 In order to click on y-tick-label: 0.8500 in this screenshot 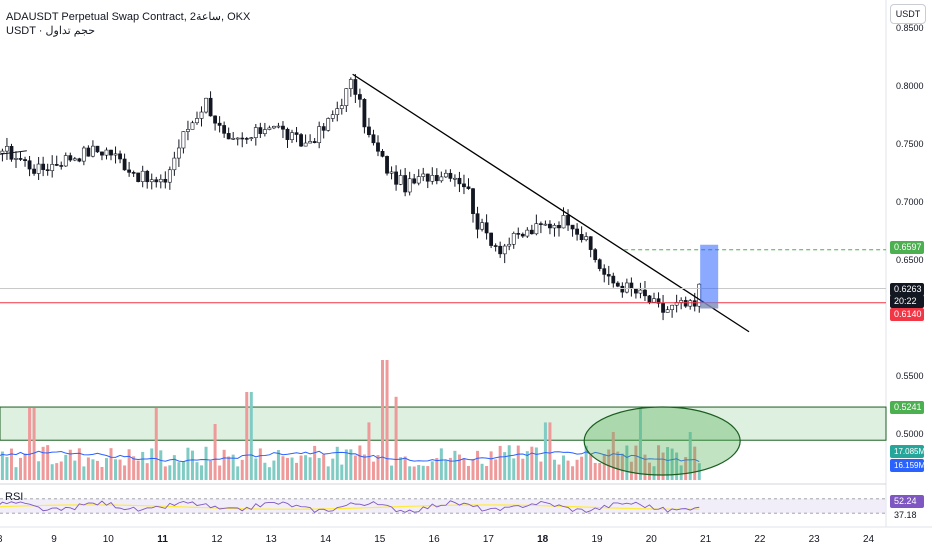, I will do `click(910, 28)`.